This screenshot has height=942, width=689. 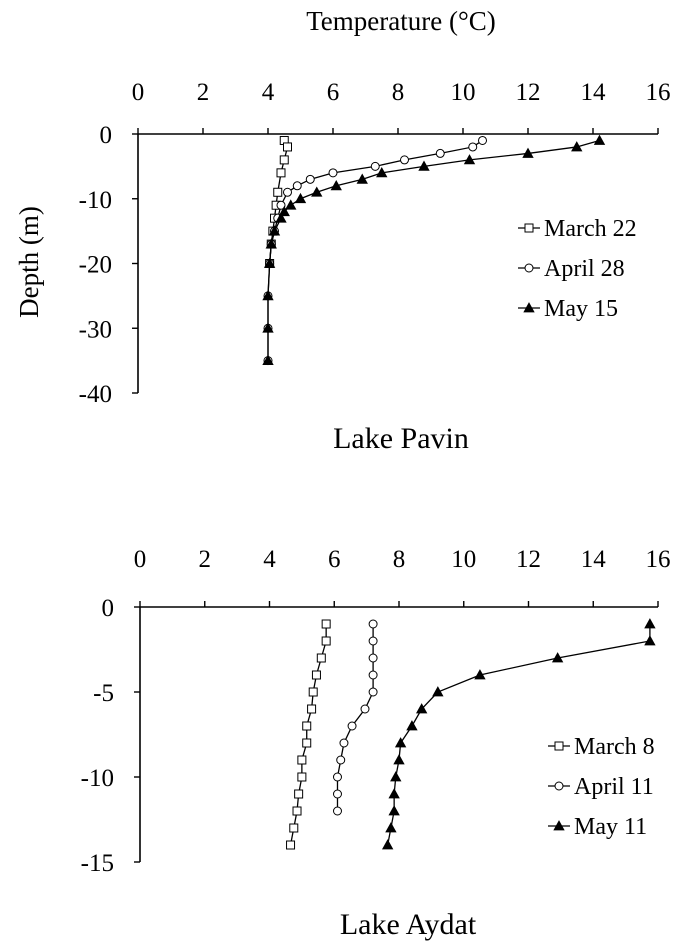 What do you see at coordinates (29, 262) in the screenshot?
I see `y-axis-title: Depth (m)` at bounding box center [29, 262].